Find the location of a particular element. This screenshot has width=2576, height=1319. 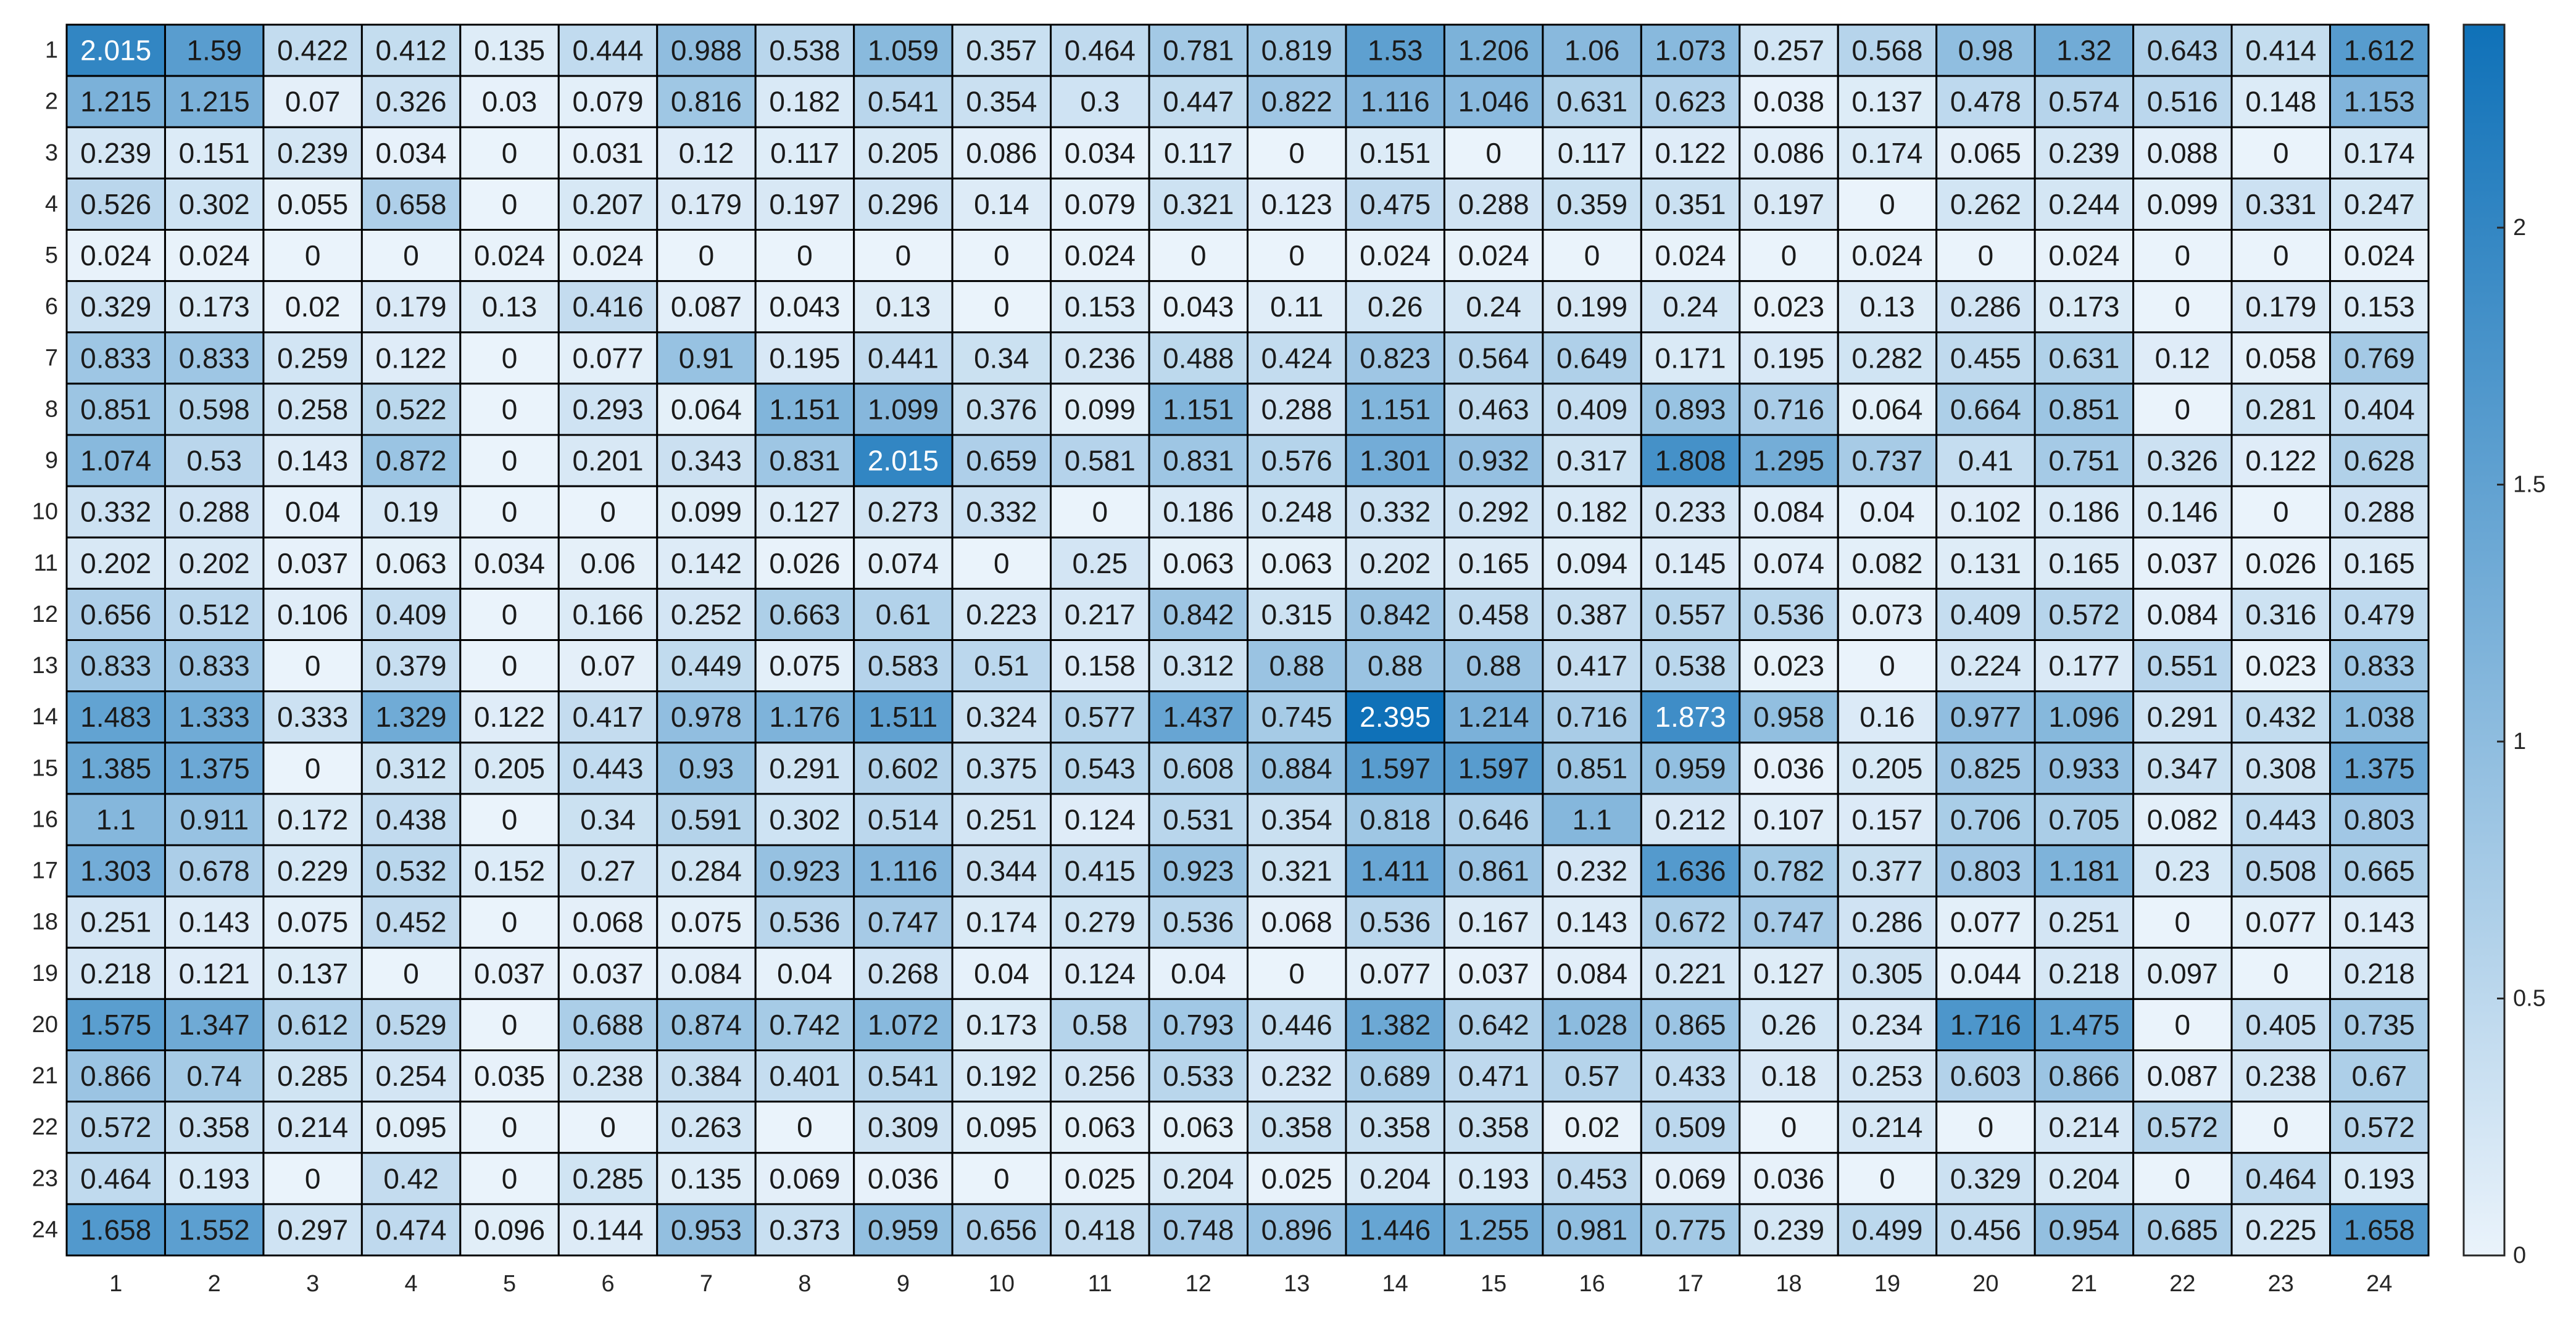

heatmap-cell-value: 0.195 is located at coordinates (804, 358).